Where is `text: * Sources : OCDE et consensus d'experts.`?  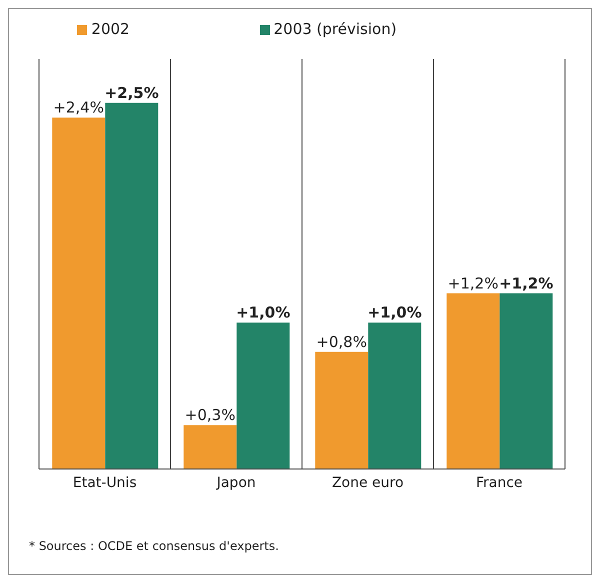
text: * Sources : OCDE et consensus d'experts. is located at coordinates (154, 546).